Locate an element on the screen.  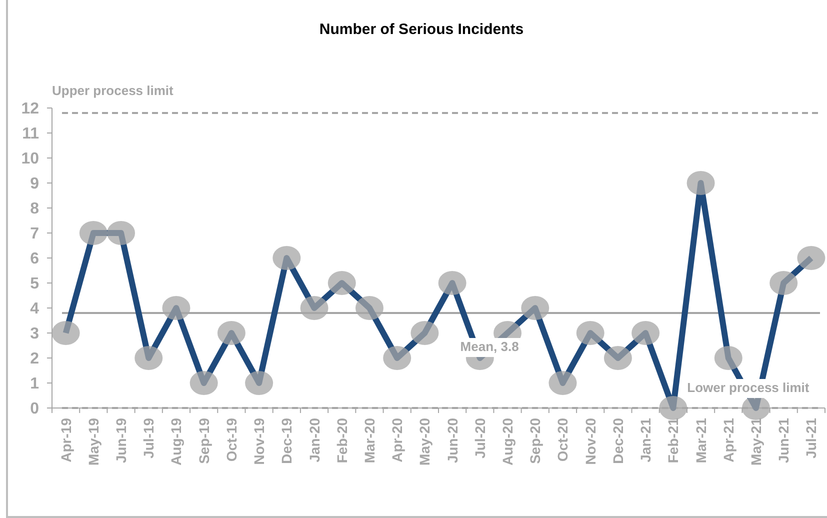
x-tick-label: Feb-21 is located at coordinates (673, 441).